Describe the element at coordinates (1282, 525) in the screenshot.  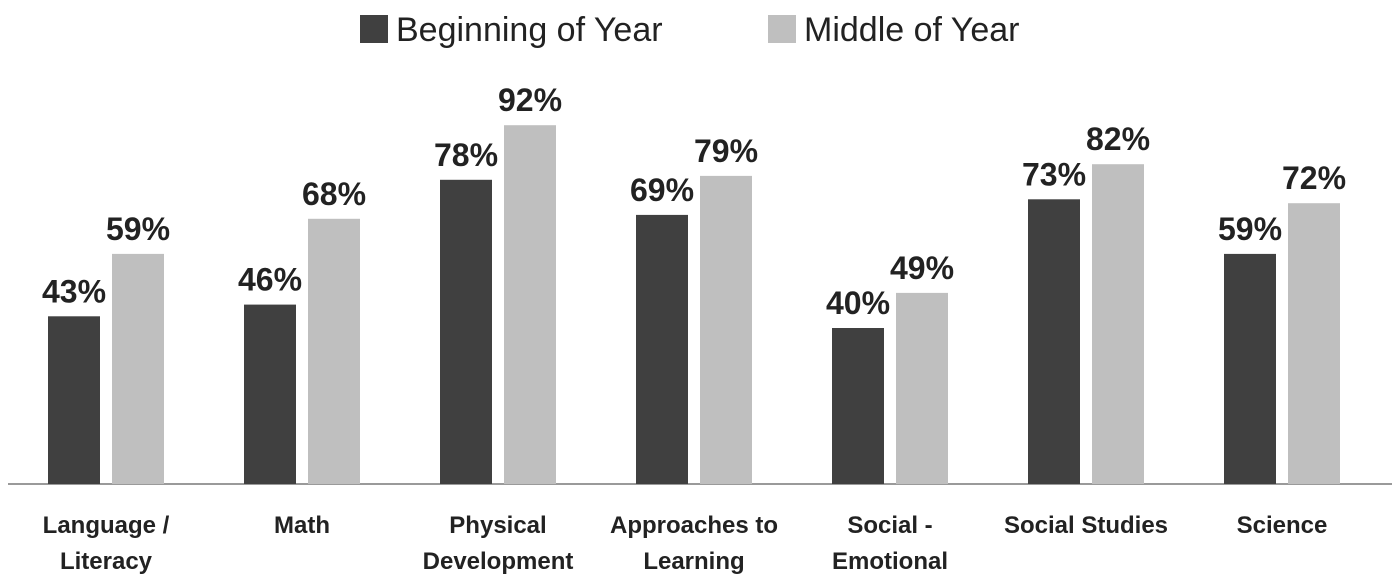
I see `x-tick-label: Science` at that location.